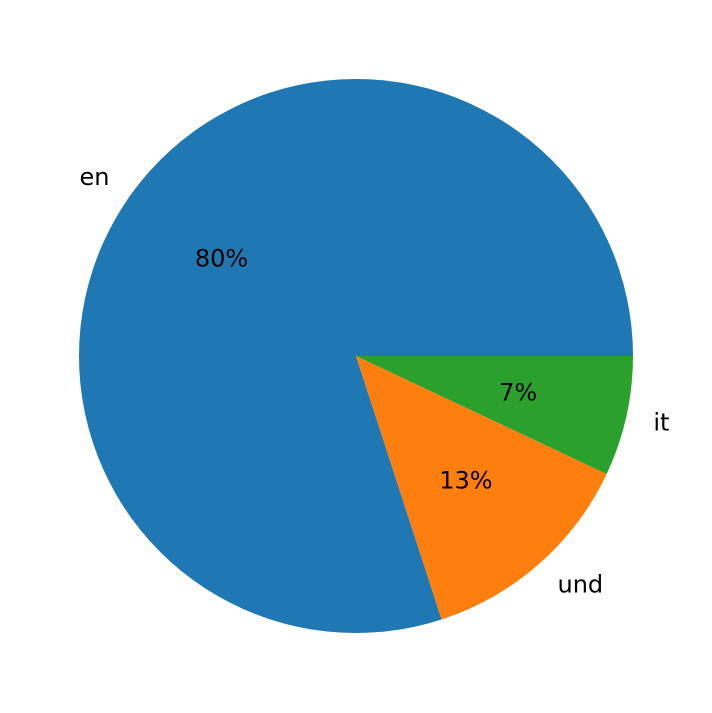  What do you see at coordinates (221, 258) in the screenshot?
I see `percent-label-en: 80%` at bounding box center [221, 258].